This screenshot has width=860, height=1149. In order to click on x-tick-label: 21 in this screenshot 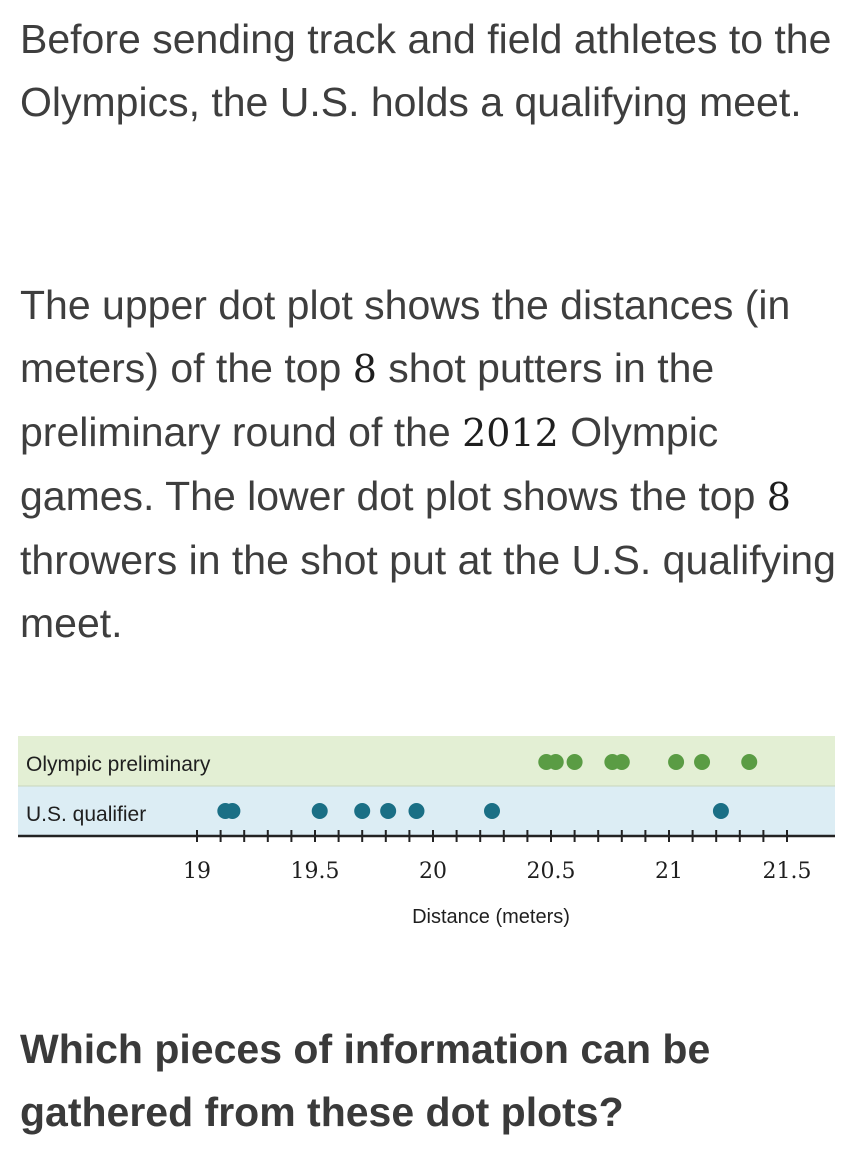, I will do `click(669, 871)`.